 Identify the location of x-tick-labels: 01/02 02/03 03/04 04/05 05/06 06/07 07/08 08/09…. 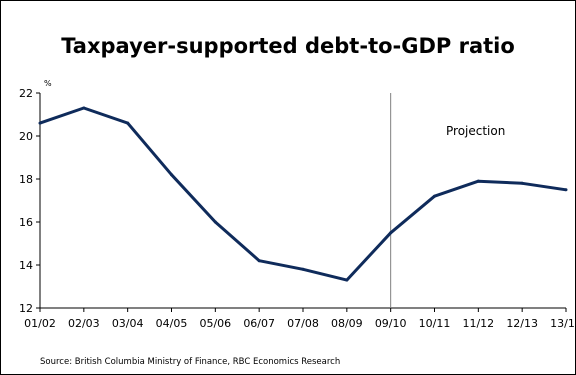
(300, 323).